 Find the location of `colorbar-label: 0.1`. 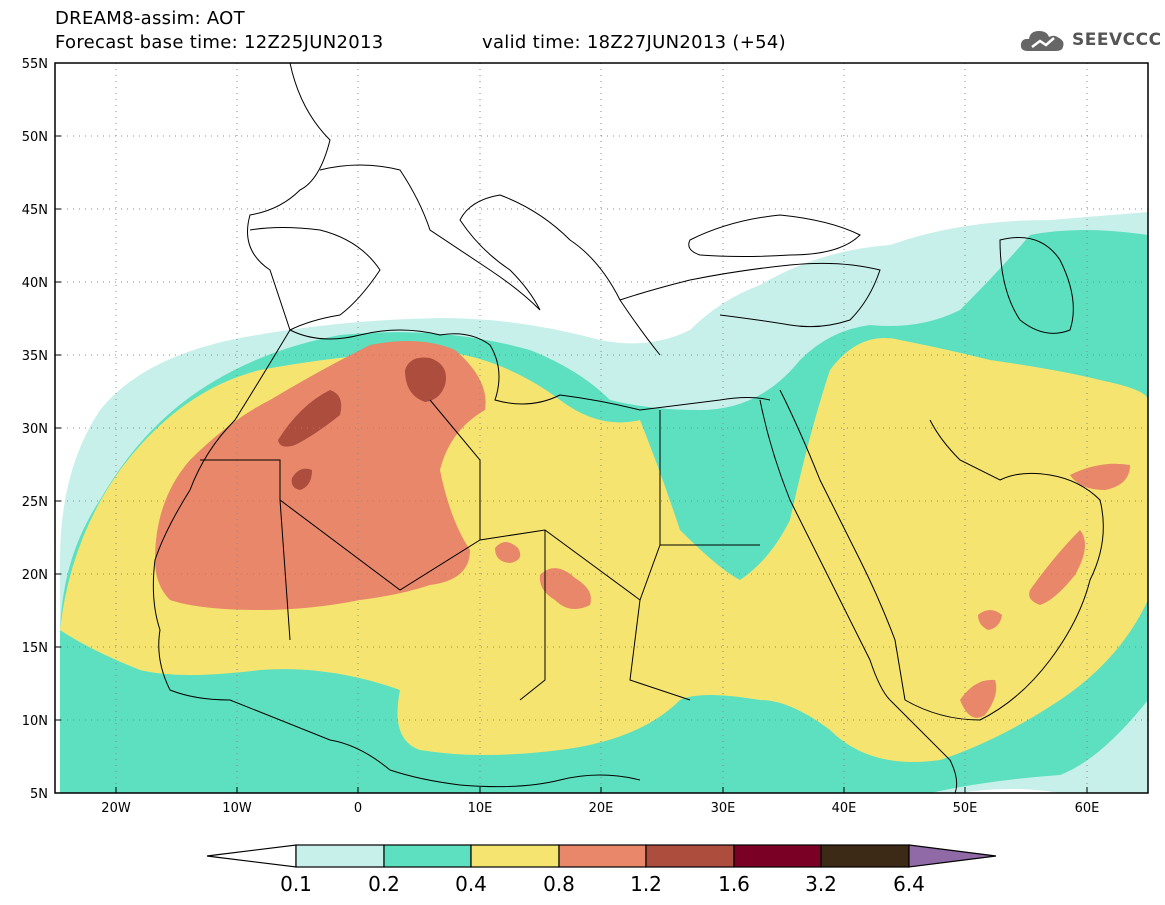

colorbar-label: 0.1 is located at coordinates (296, 884).